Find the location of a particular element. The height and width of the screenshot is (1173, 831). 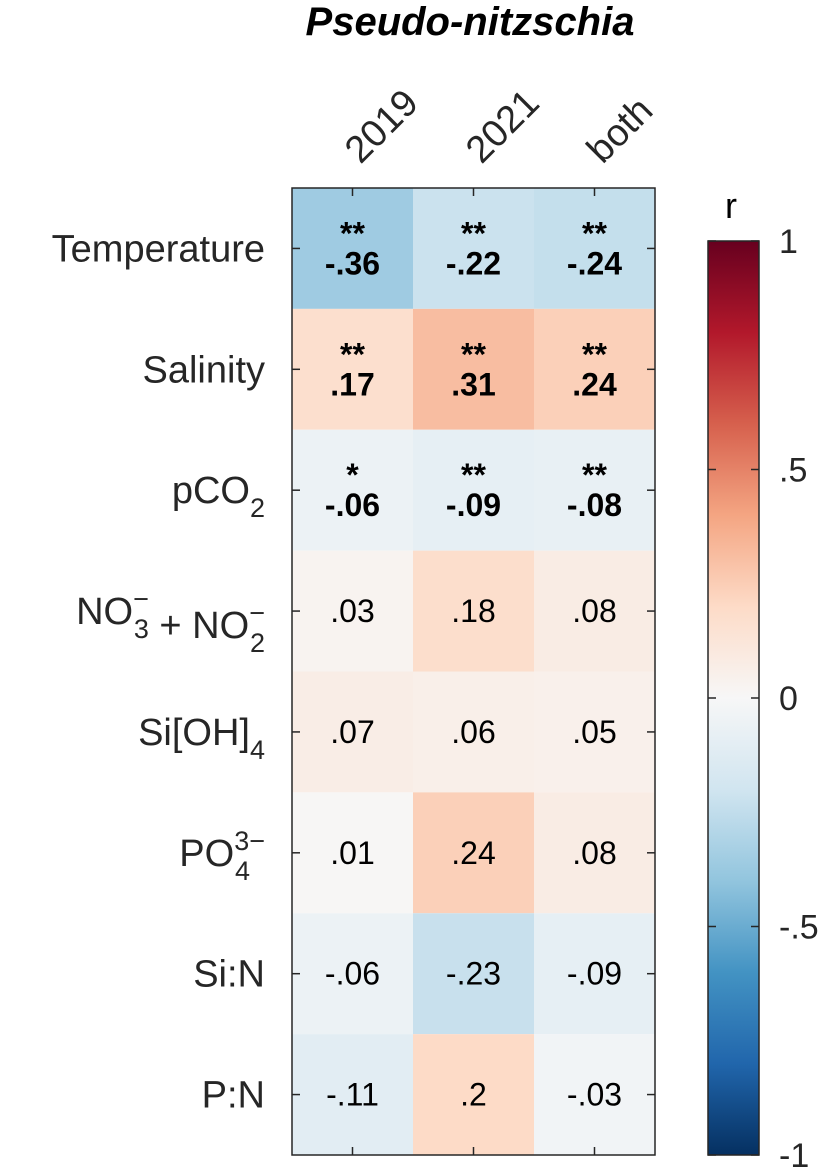

row-label: P:N is located at coordinates (233, 1096).